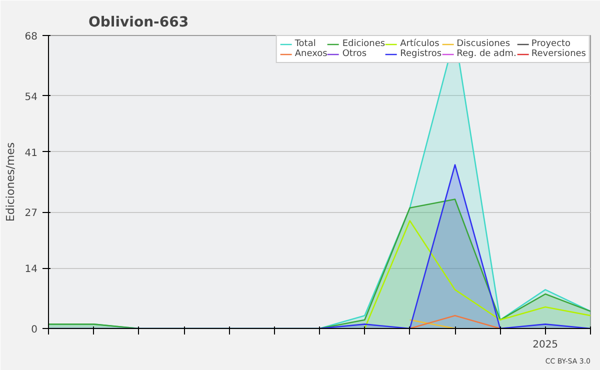  Describe the element at coordinates (311, 54) in the screenshot. I see `legend-label: Anexos` at that location.